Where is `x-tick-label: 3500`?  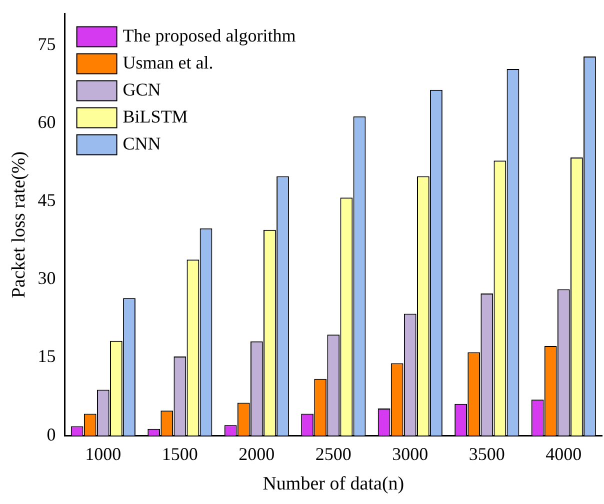
x-tick-label: 3500 is located at coordinates (486, 454).